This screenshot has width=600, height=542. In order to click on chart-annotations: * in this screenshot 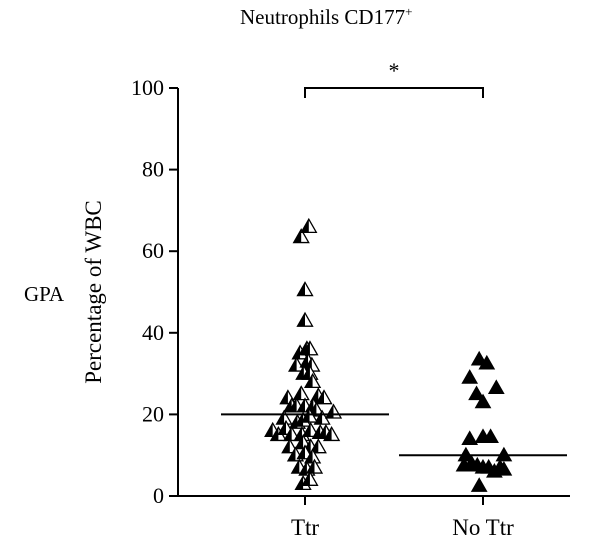, I will do `click(394, 78)`.